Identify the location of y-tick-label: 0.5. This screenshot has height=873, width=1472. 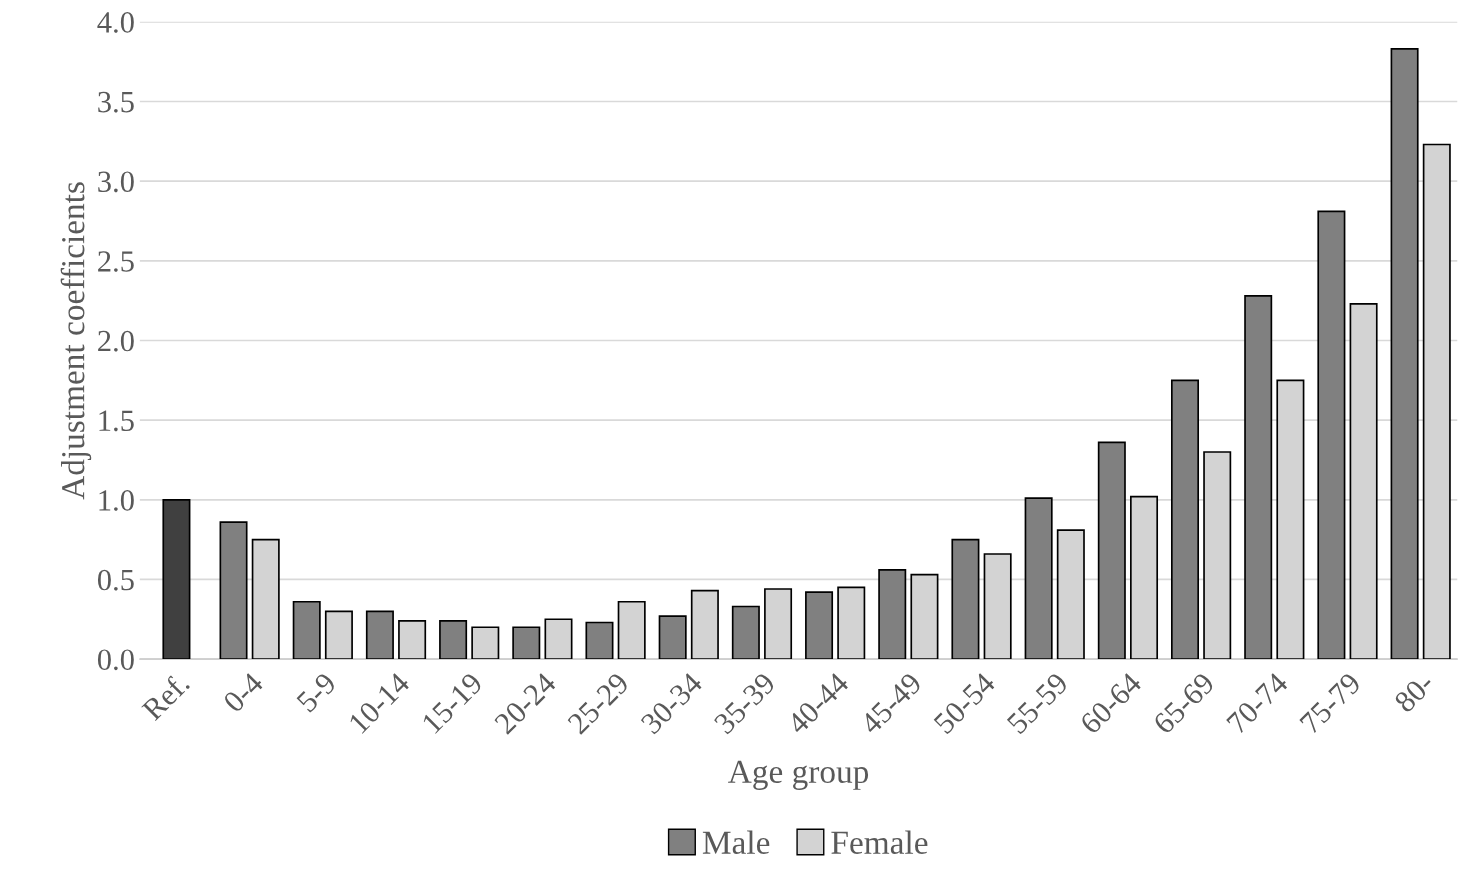
(115, 580).